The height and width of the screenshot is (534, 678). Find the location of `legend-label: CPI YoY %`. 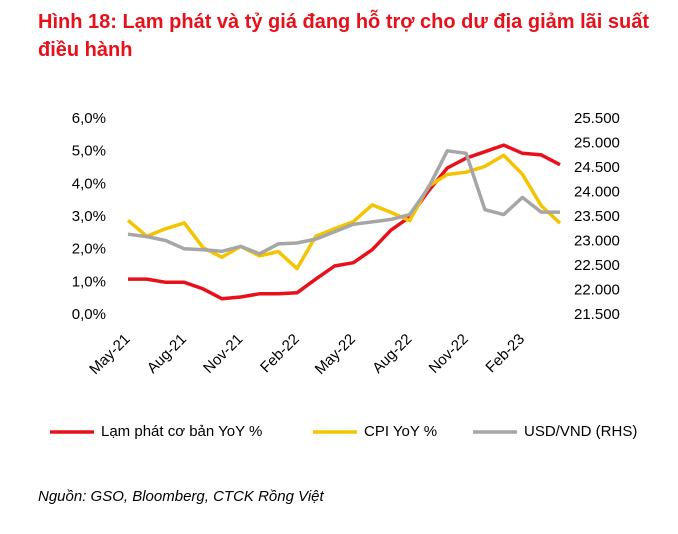

legend-label: CPI YoY % is located at coordinates (400, 431).